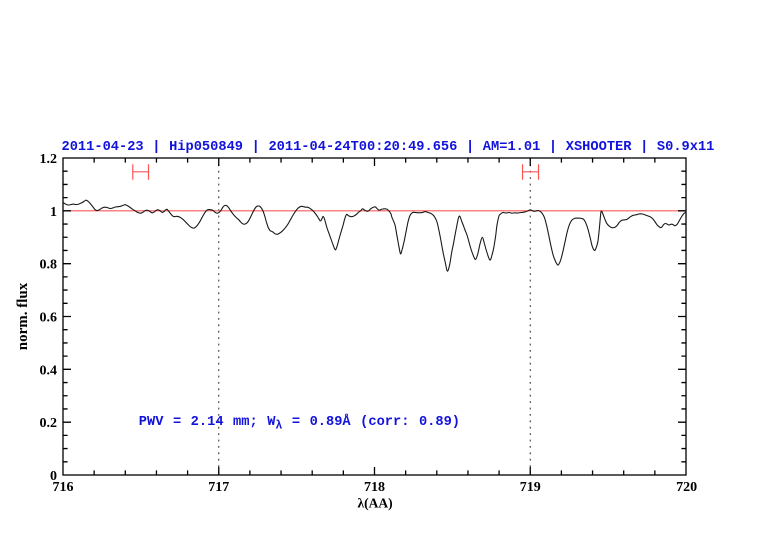  I want to click on svg-text: 1.2, so click(49, 159).